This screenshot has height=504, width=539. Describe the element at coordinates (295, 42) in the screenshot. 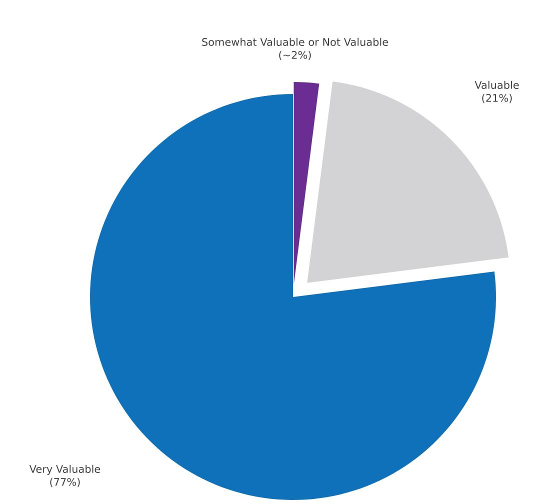

I see `slice-label: Somewhat Valuable or Not Valuable` at that location.